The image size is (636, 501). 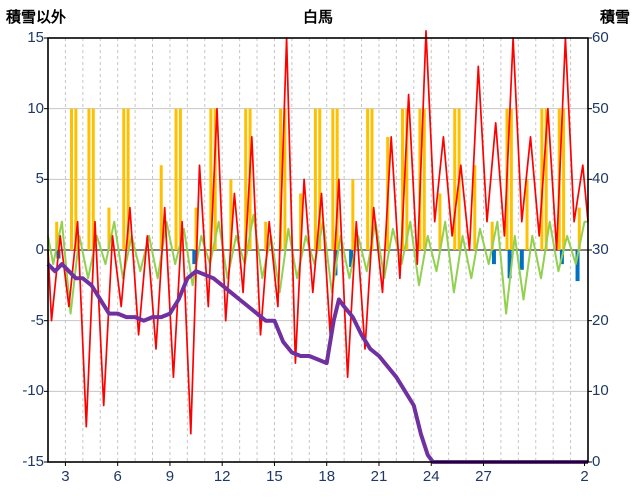 I want to click on x-axis-tick-label: 9, so click(x=170, y=476).